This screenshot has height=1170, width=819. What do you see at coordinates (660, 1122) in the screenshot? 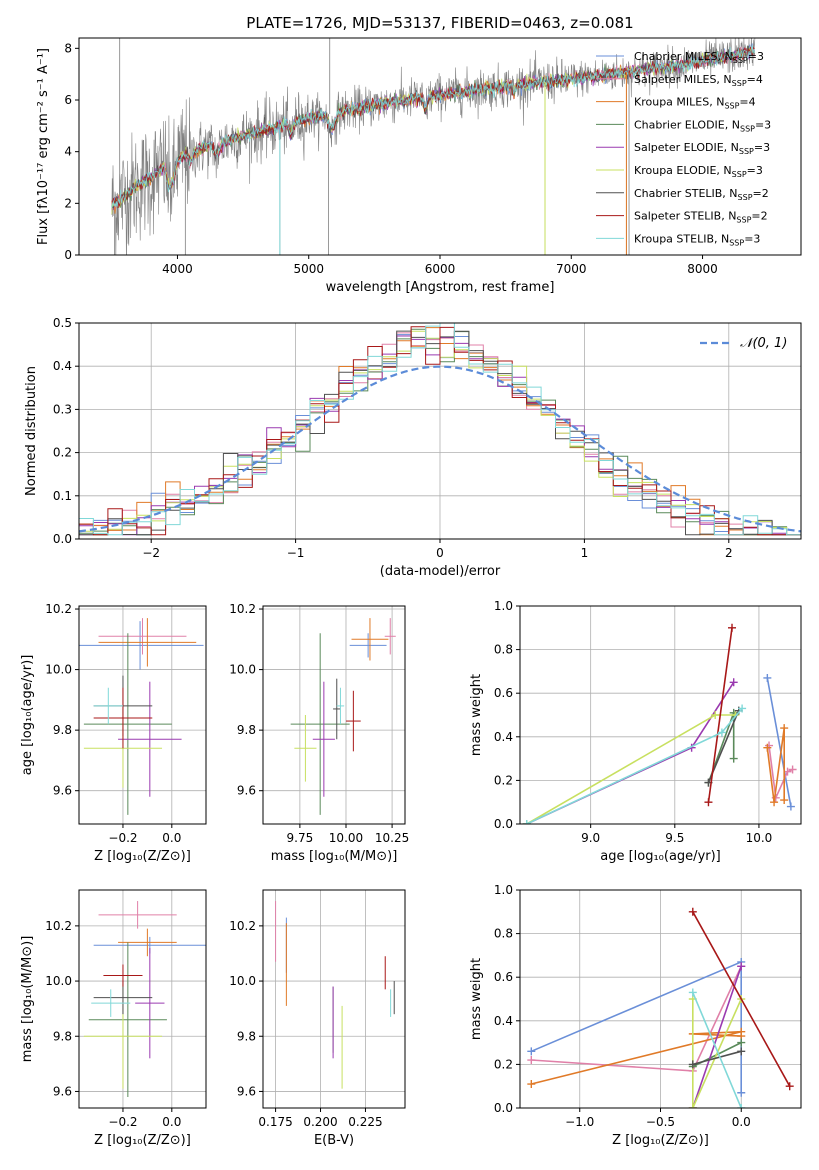
I see `x-tick-label: −0.5` at bounding box center [660, 1122].